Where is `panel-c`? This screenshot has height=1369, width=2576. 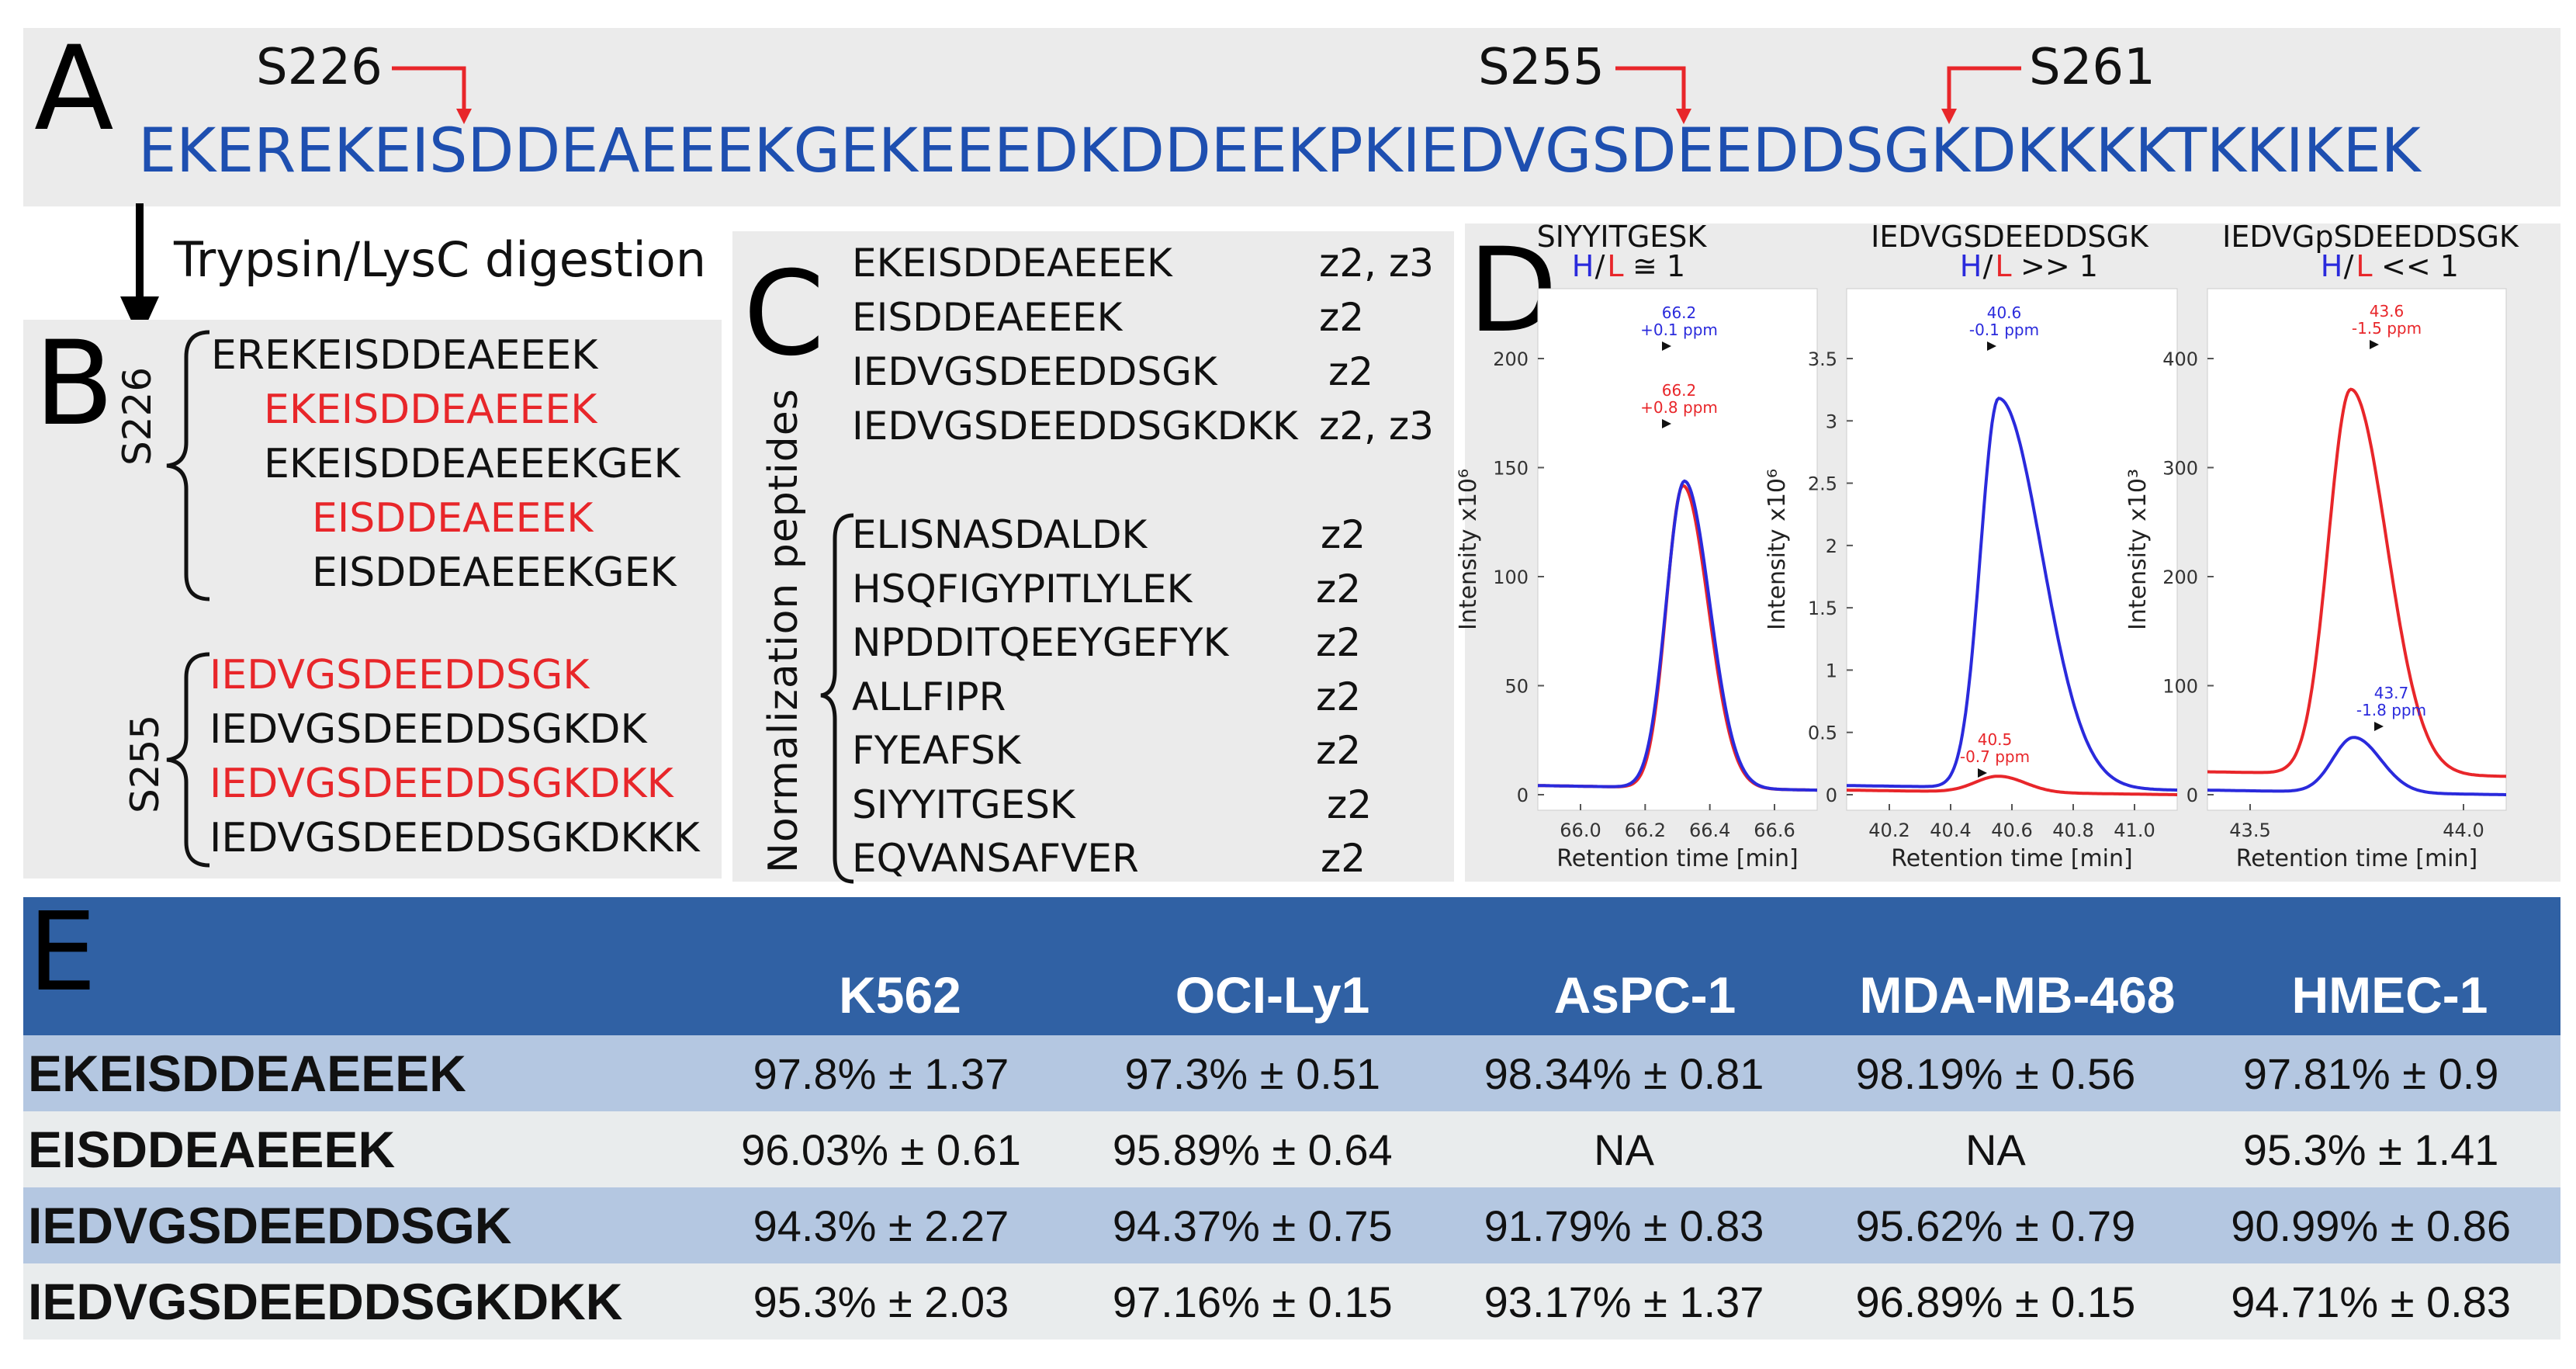
panel-c is located at coordinates (1093, 556).